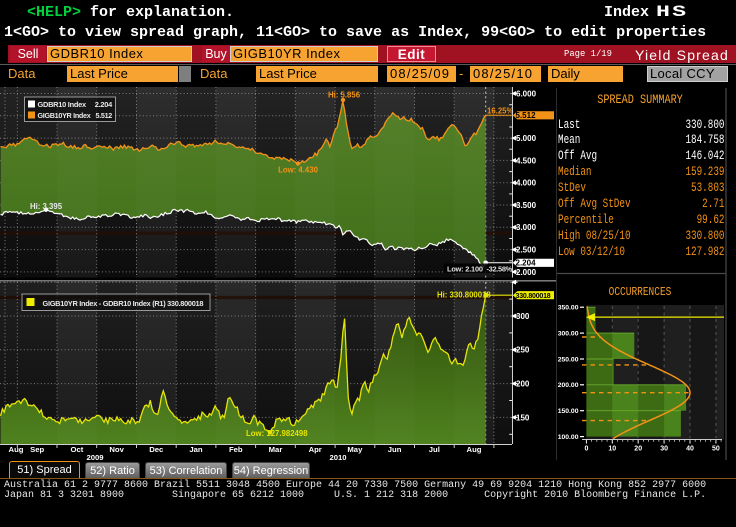 The width and height of the screenshot is (736, 527). Describe the element at coordinates (298, 170) in the screenshot. I see `svg-text: Low: 4.430` at that location.